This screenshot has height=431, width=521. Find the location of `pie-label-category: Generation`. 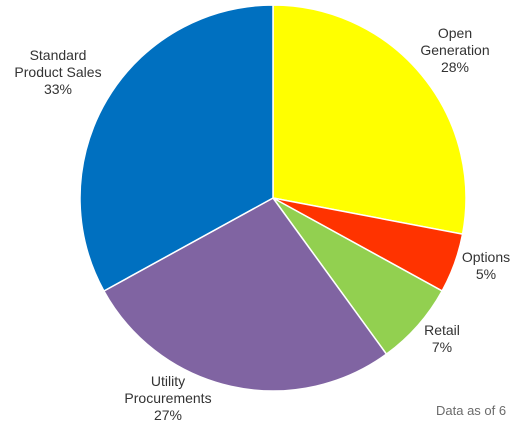

pie-label-category: Generation is located at coordinates (454, 50).